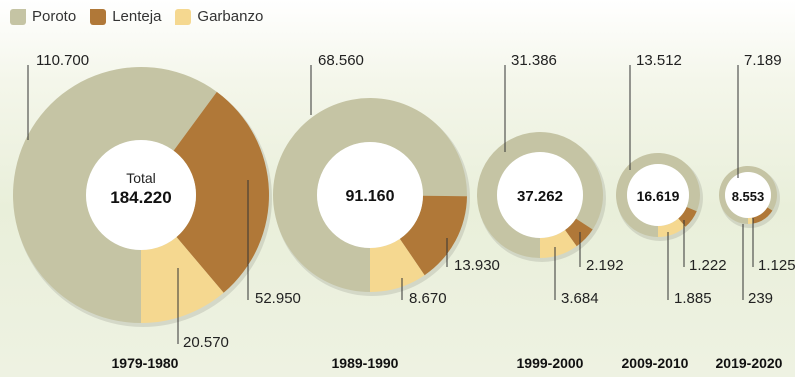  I want to click on total-value: 37.262, so click(540, 196).